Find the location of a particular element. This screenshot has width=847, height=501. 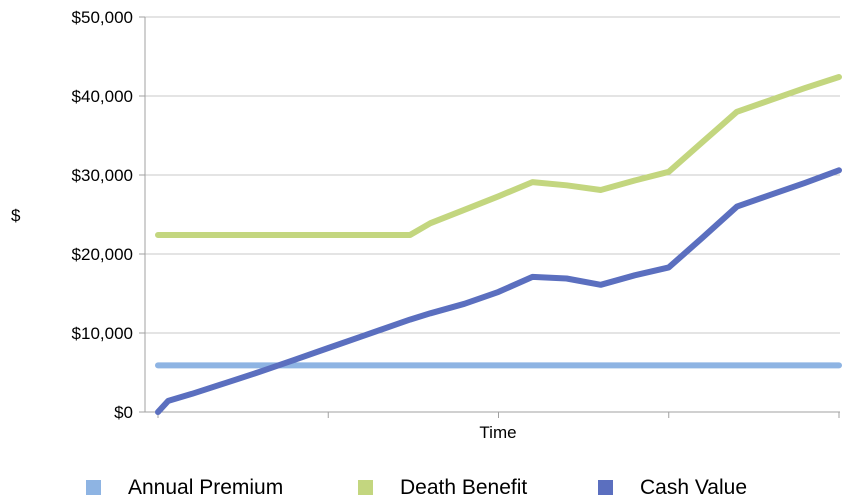

y-tick-label: $40,000 is located at coordinates (102, 96).